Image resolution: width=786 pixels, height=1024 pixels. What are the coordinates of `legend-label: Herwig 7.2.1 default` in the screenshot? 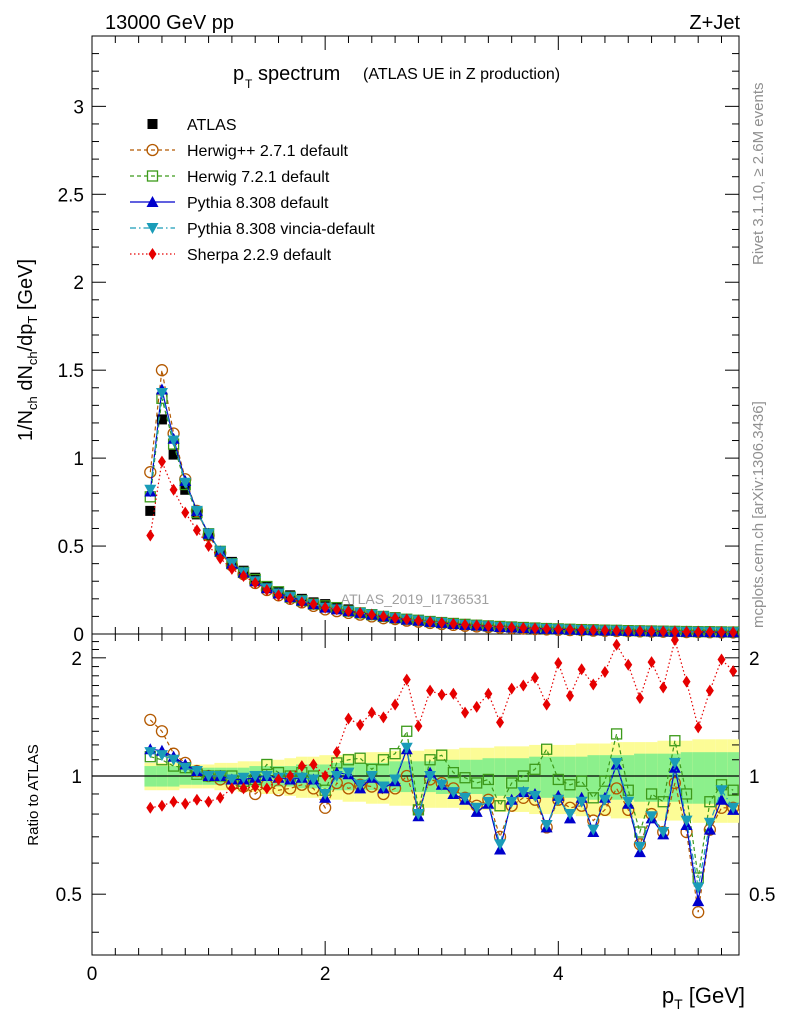 It's located at (258, 177).